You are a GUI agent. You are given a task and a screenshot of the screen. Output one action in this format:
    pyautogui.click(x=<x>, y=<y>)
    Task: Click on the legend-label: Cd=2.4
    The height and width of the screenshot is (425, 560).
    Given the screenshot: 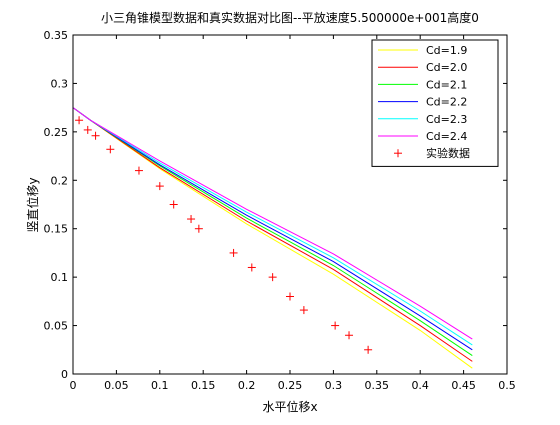 What is the action you would take?
    pyautogui.click(x=446, y=136)
    